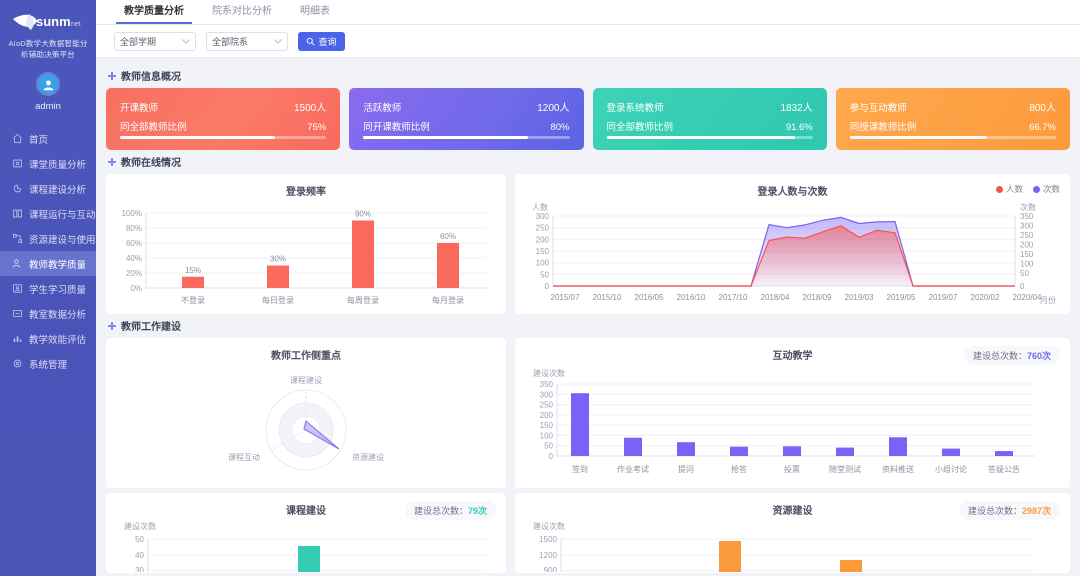 The width and height of the screenshot is (1080, 576). What do you see at coordinates (48, 49) in the screenshot?
I see `brand-subtitle: AIoD教学大数据智能分析辅助决策平台` at bounding box center [48, 49].